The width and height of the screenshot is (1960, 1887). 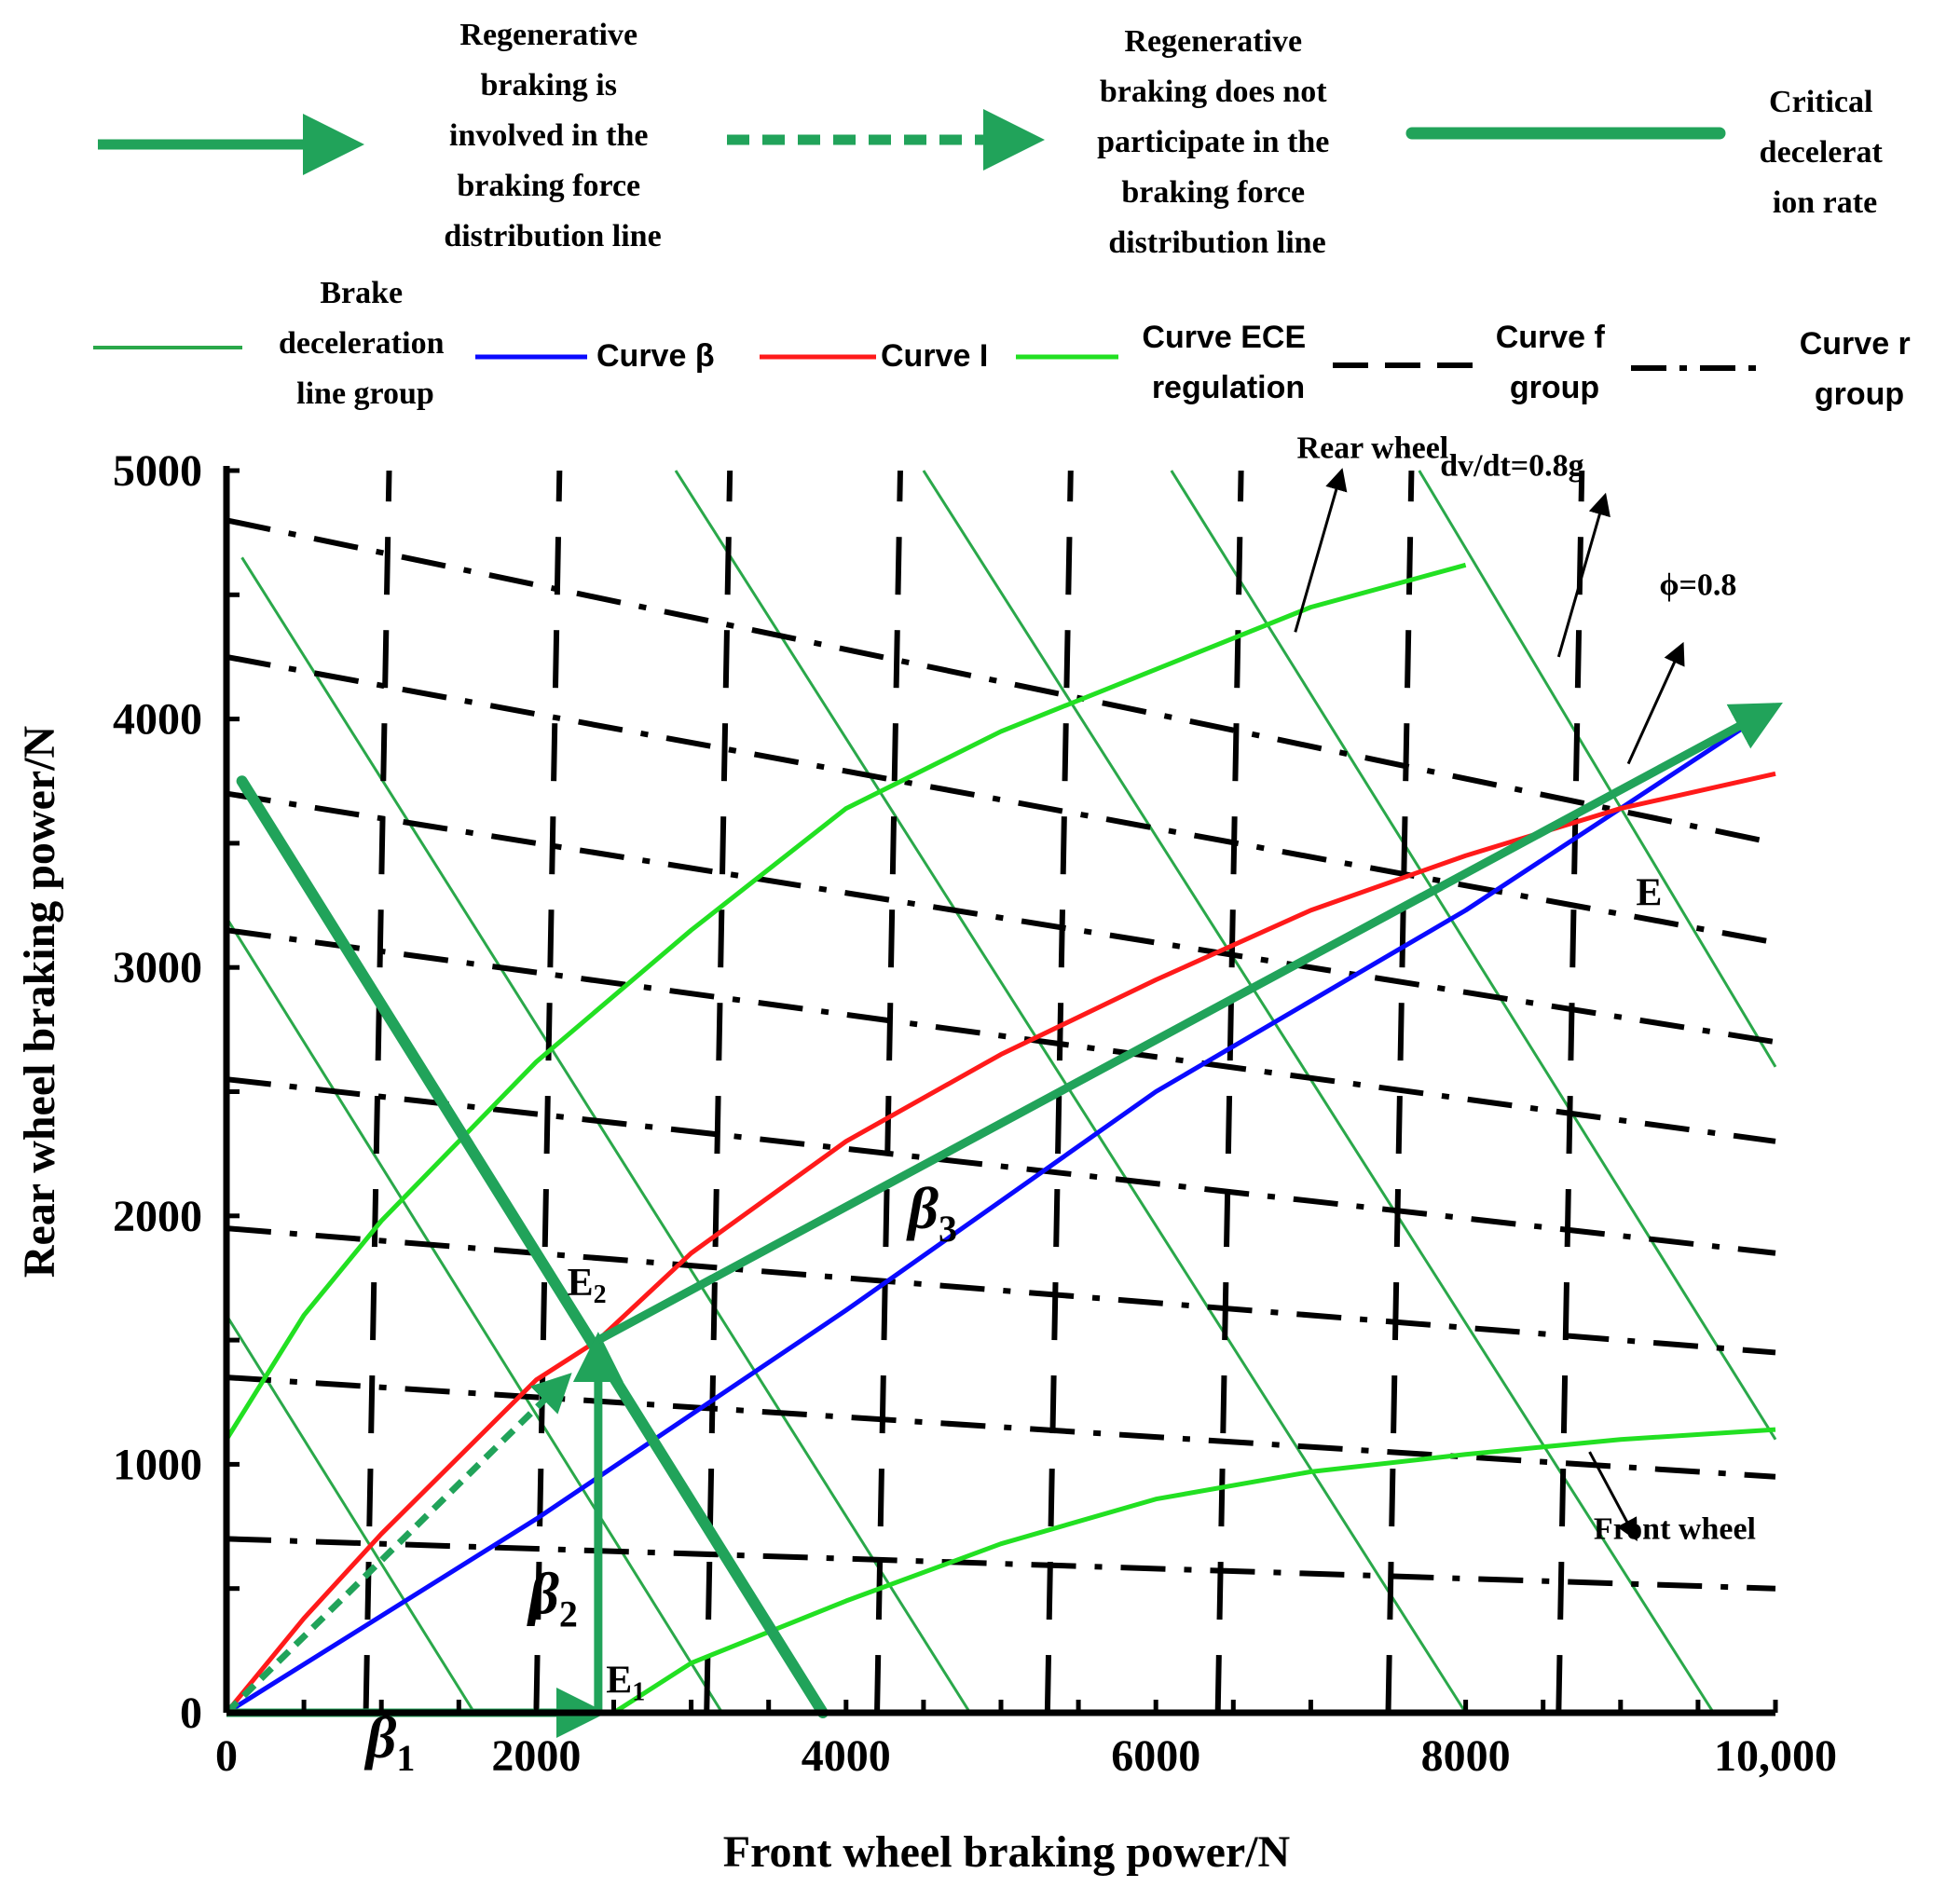 What do you see at coordinates (1373, 448) in the screenshot?
I see `annotation-label: Rear wheel` at bounding box center [1373, 448].